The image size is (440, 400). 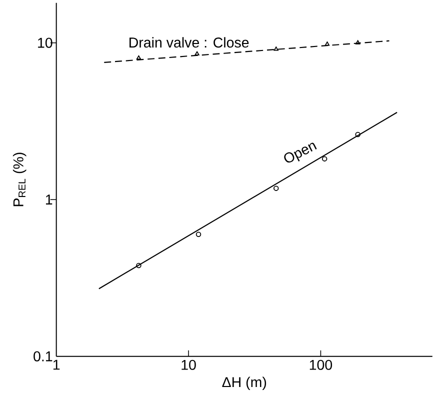 I want to click on y-tick-label: 1, so click(x=49, y=199).